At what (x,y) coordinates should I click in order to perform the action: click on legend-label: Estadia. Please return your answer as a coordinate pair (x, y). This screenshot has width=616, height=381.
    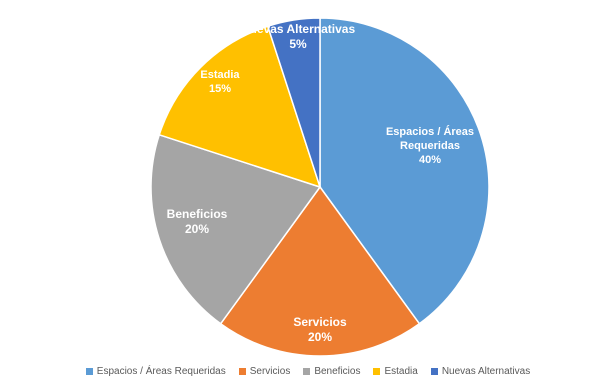
    Looking at the image, I should click on (401, 371).